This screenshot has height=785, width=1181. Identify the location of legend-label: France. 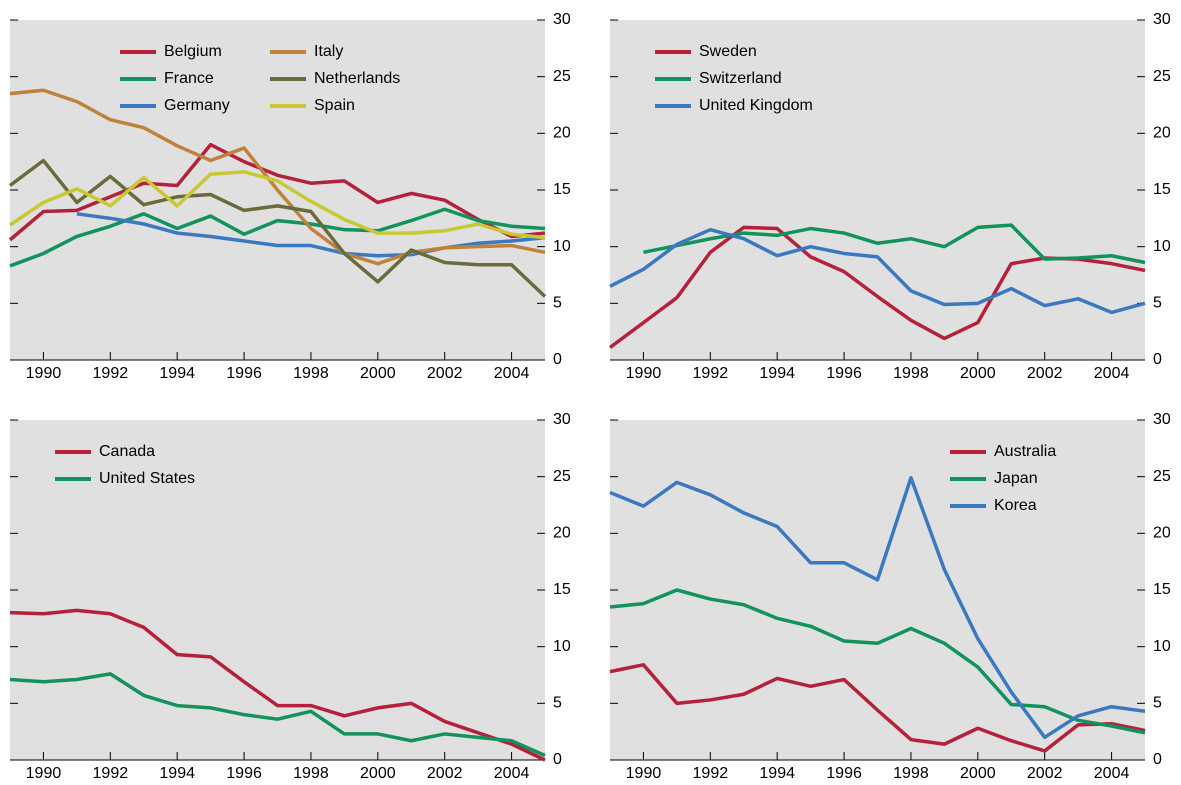
(189, 78).